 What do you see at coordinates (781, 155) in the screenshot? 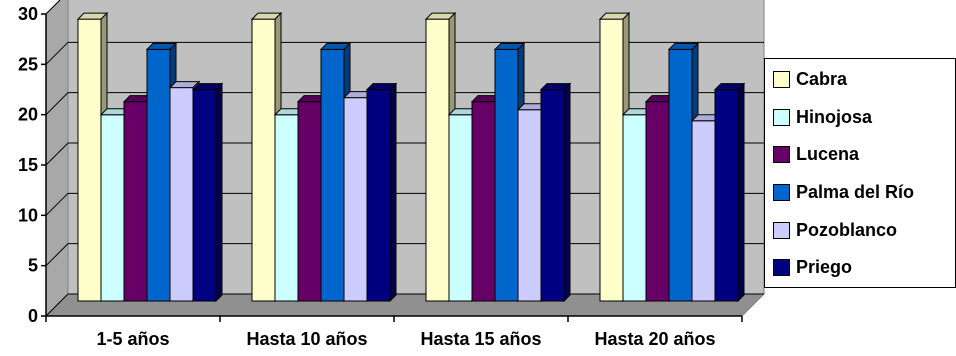
I see `legend-swatch-lucena` at bounding box center [781, 155].